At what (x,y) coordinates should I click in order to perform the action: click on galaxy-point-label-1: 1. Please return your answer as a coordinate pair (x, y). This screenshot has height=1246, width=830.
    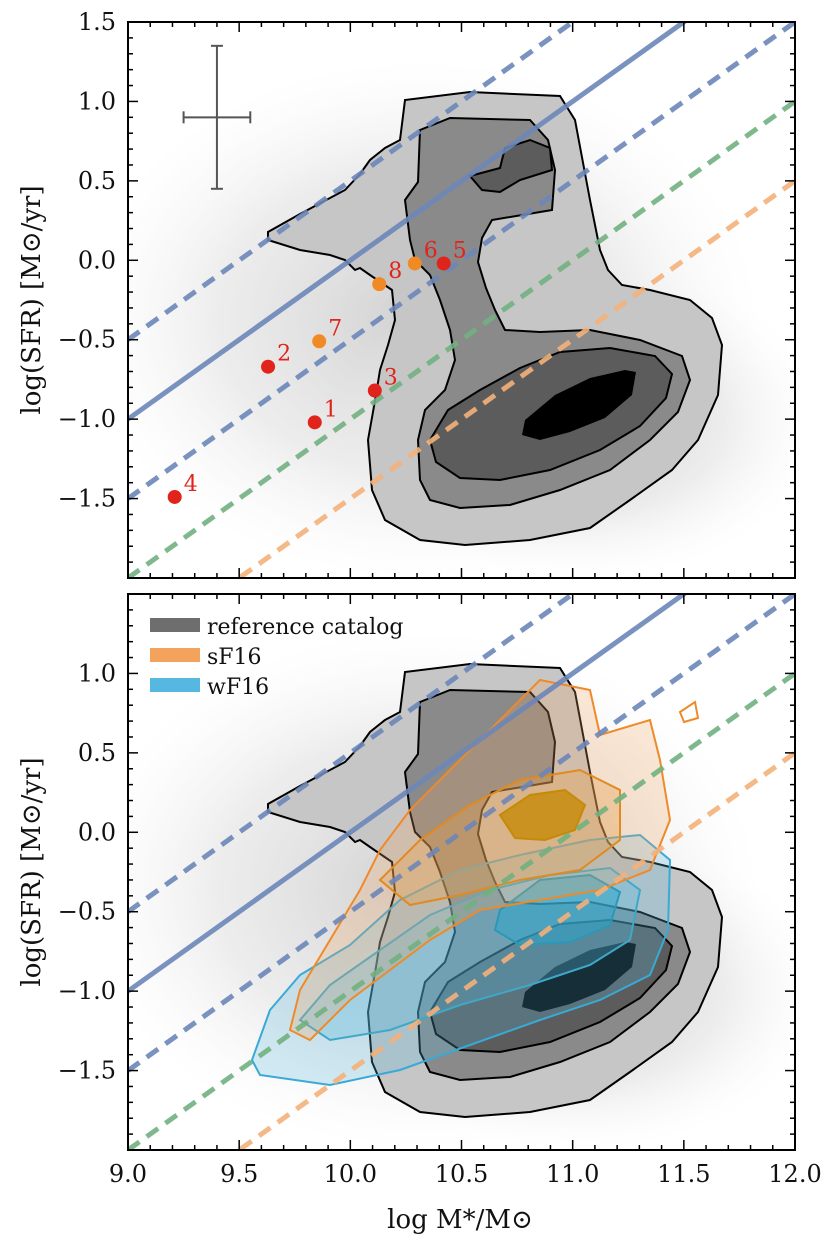
    Looking at the image, I should click on (331, 409).